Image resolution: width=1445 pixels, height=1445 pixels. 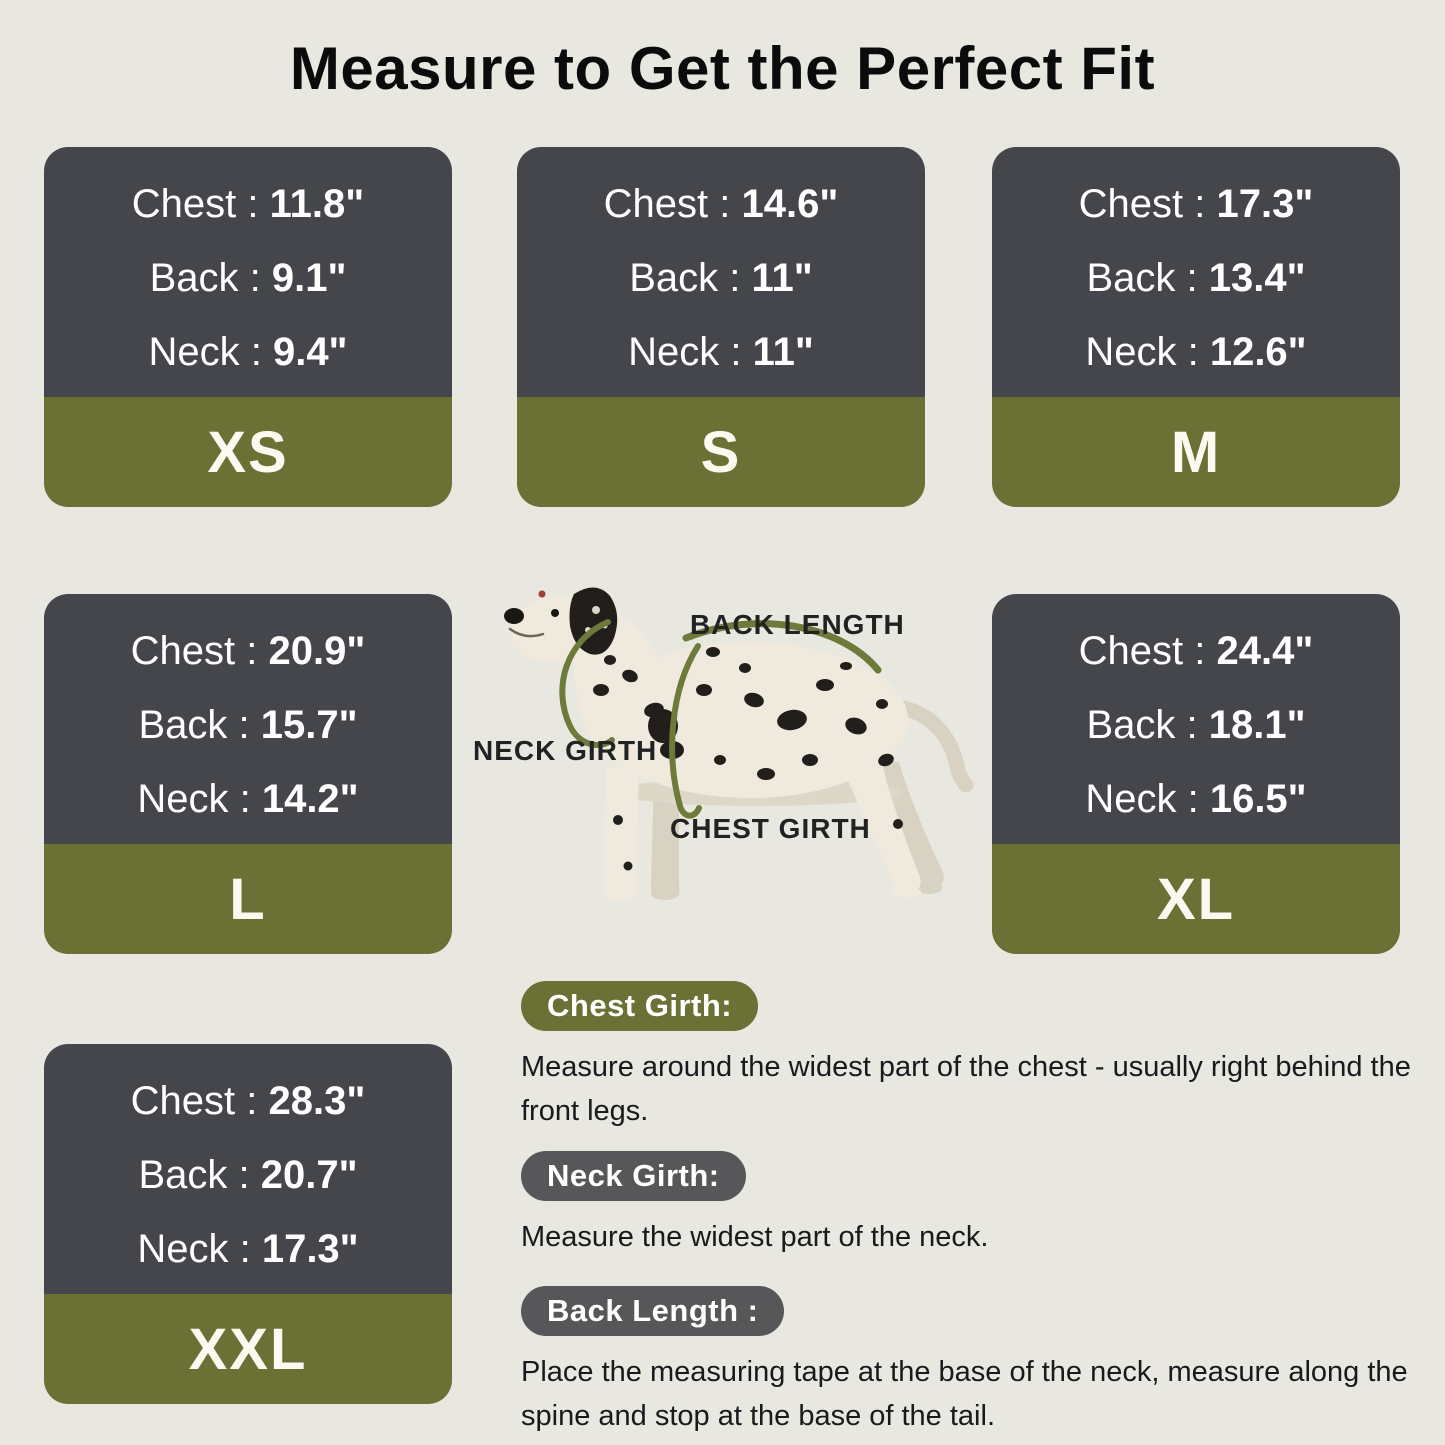 I want to click on back-measurement: Back : 15.7", so click(x=248, y=725).